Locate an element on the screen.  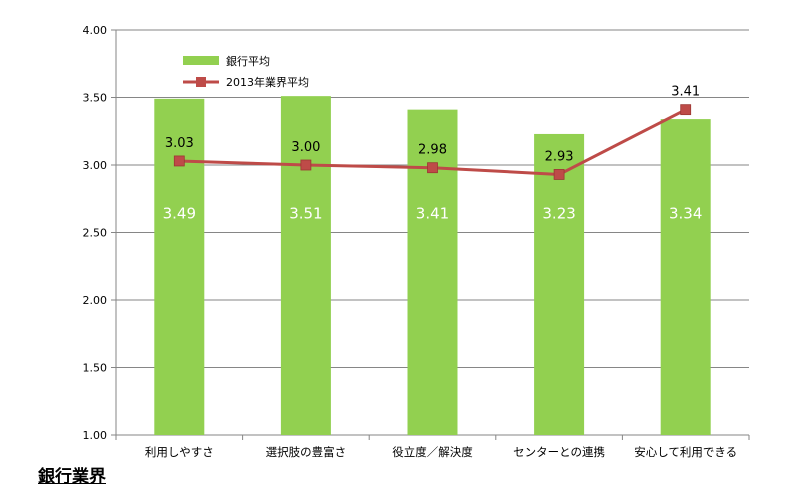
bar-value-label: 3.49 is located at coordinates (179, 213).